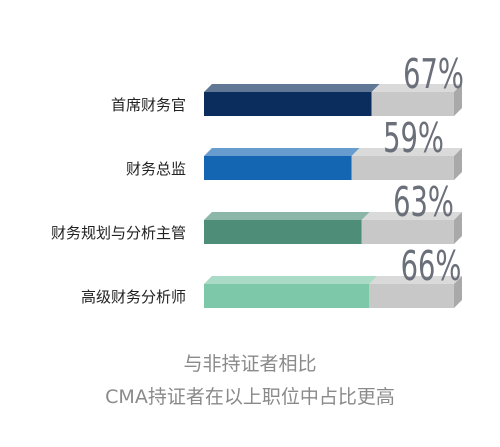 This screenshot has height=447, width=500. Describe the element at coordinates (250, 397) in the screenshot. I see `caption-line-2: CMA持证者在以上职位中占比更高` at that location.